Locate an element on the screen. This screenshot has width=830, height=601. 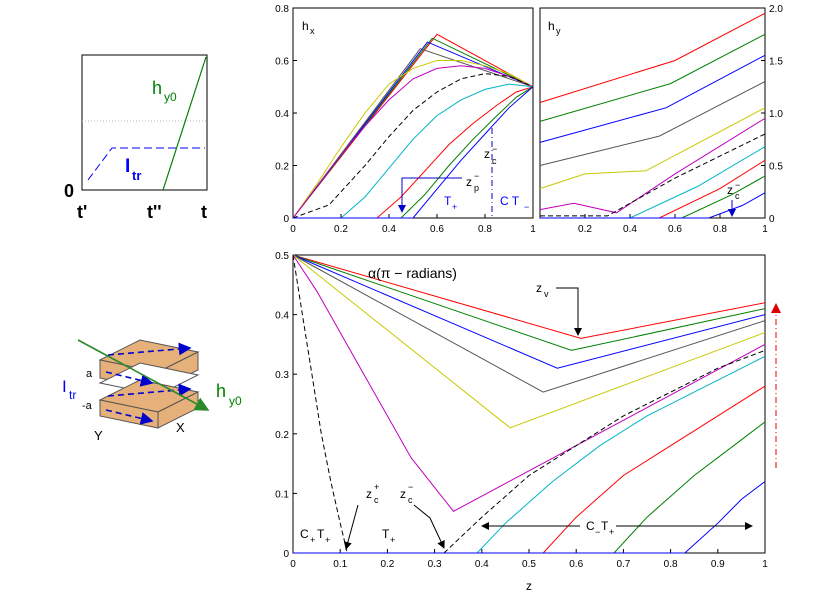
alpha-series-green is located at coordinates (529, 302).